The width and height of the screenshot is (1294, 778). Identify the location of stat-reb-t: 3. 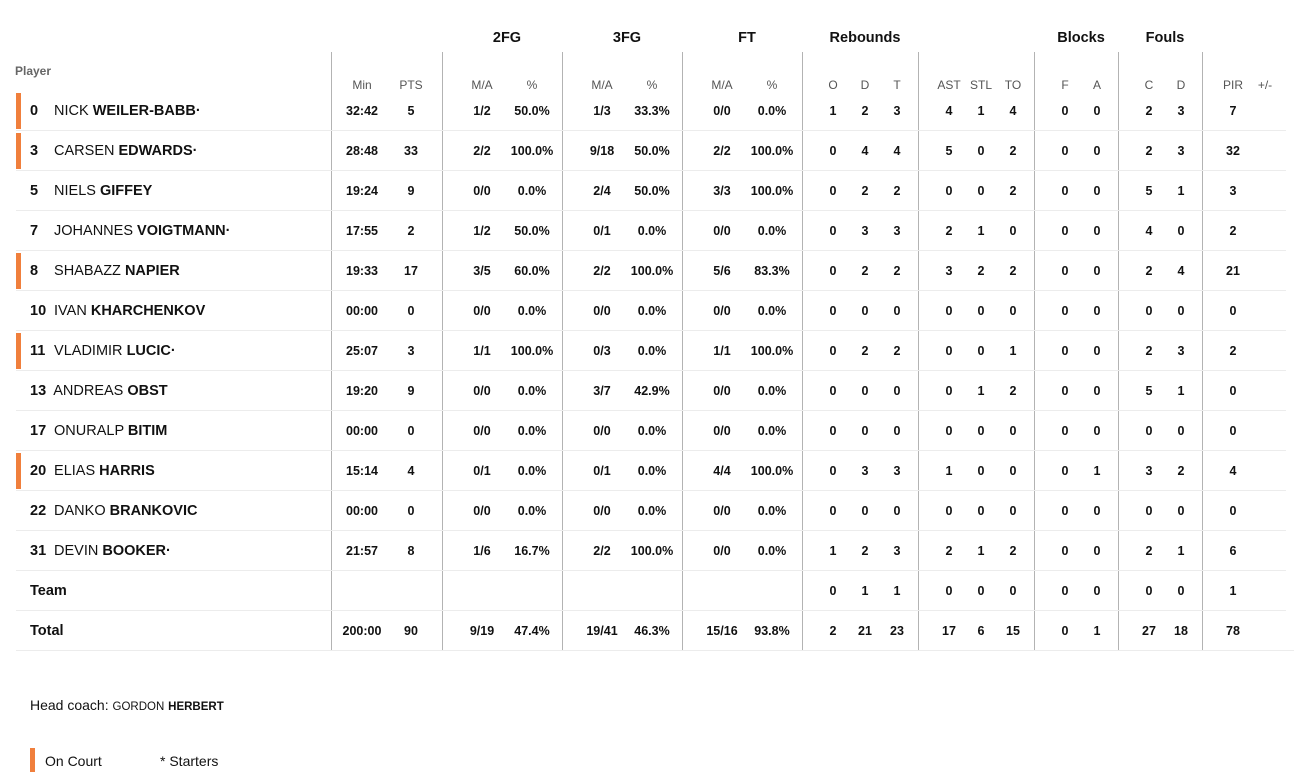
(897, 551).